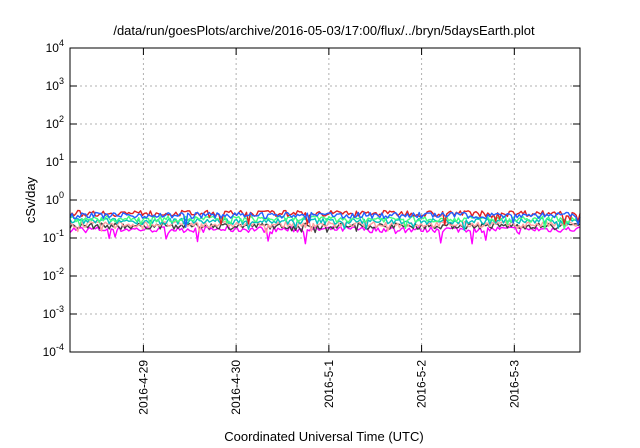 Image resolution: width=640 pixels, height=448 pixels. I want to click on series-layer, so click(325, 227).